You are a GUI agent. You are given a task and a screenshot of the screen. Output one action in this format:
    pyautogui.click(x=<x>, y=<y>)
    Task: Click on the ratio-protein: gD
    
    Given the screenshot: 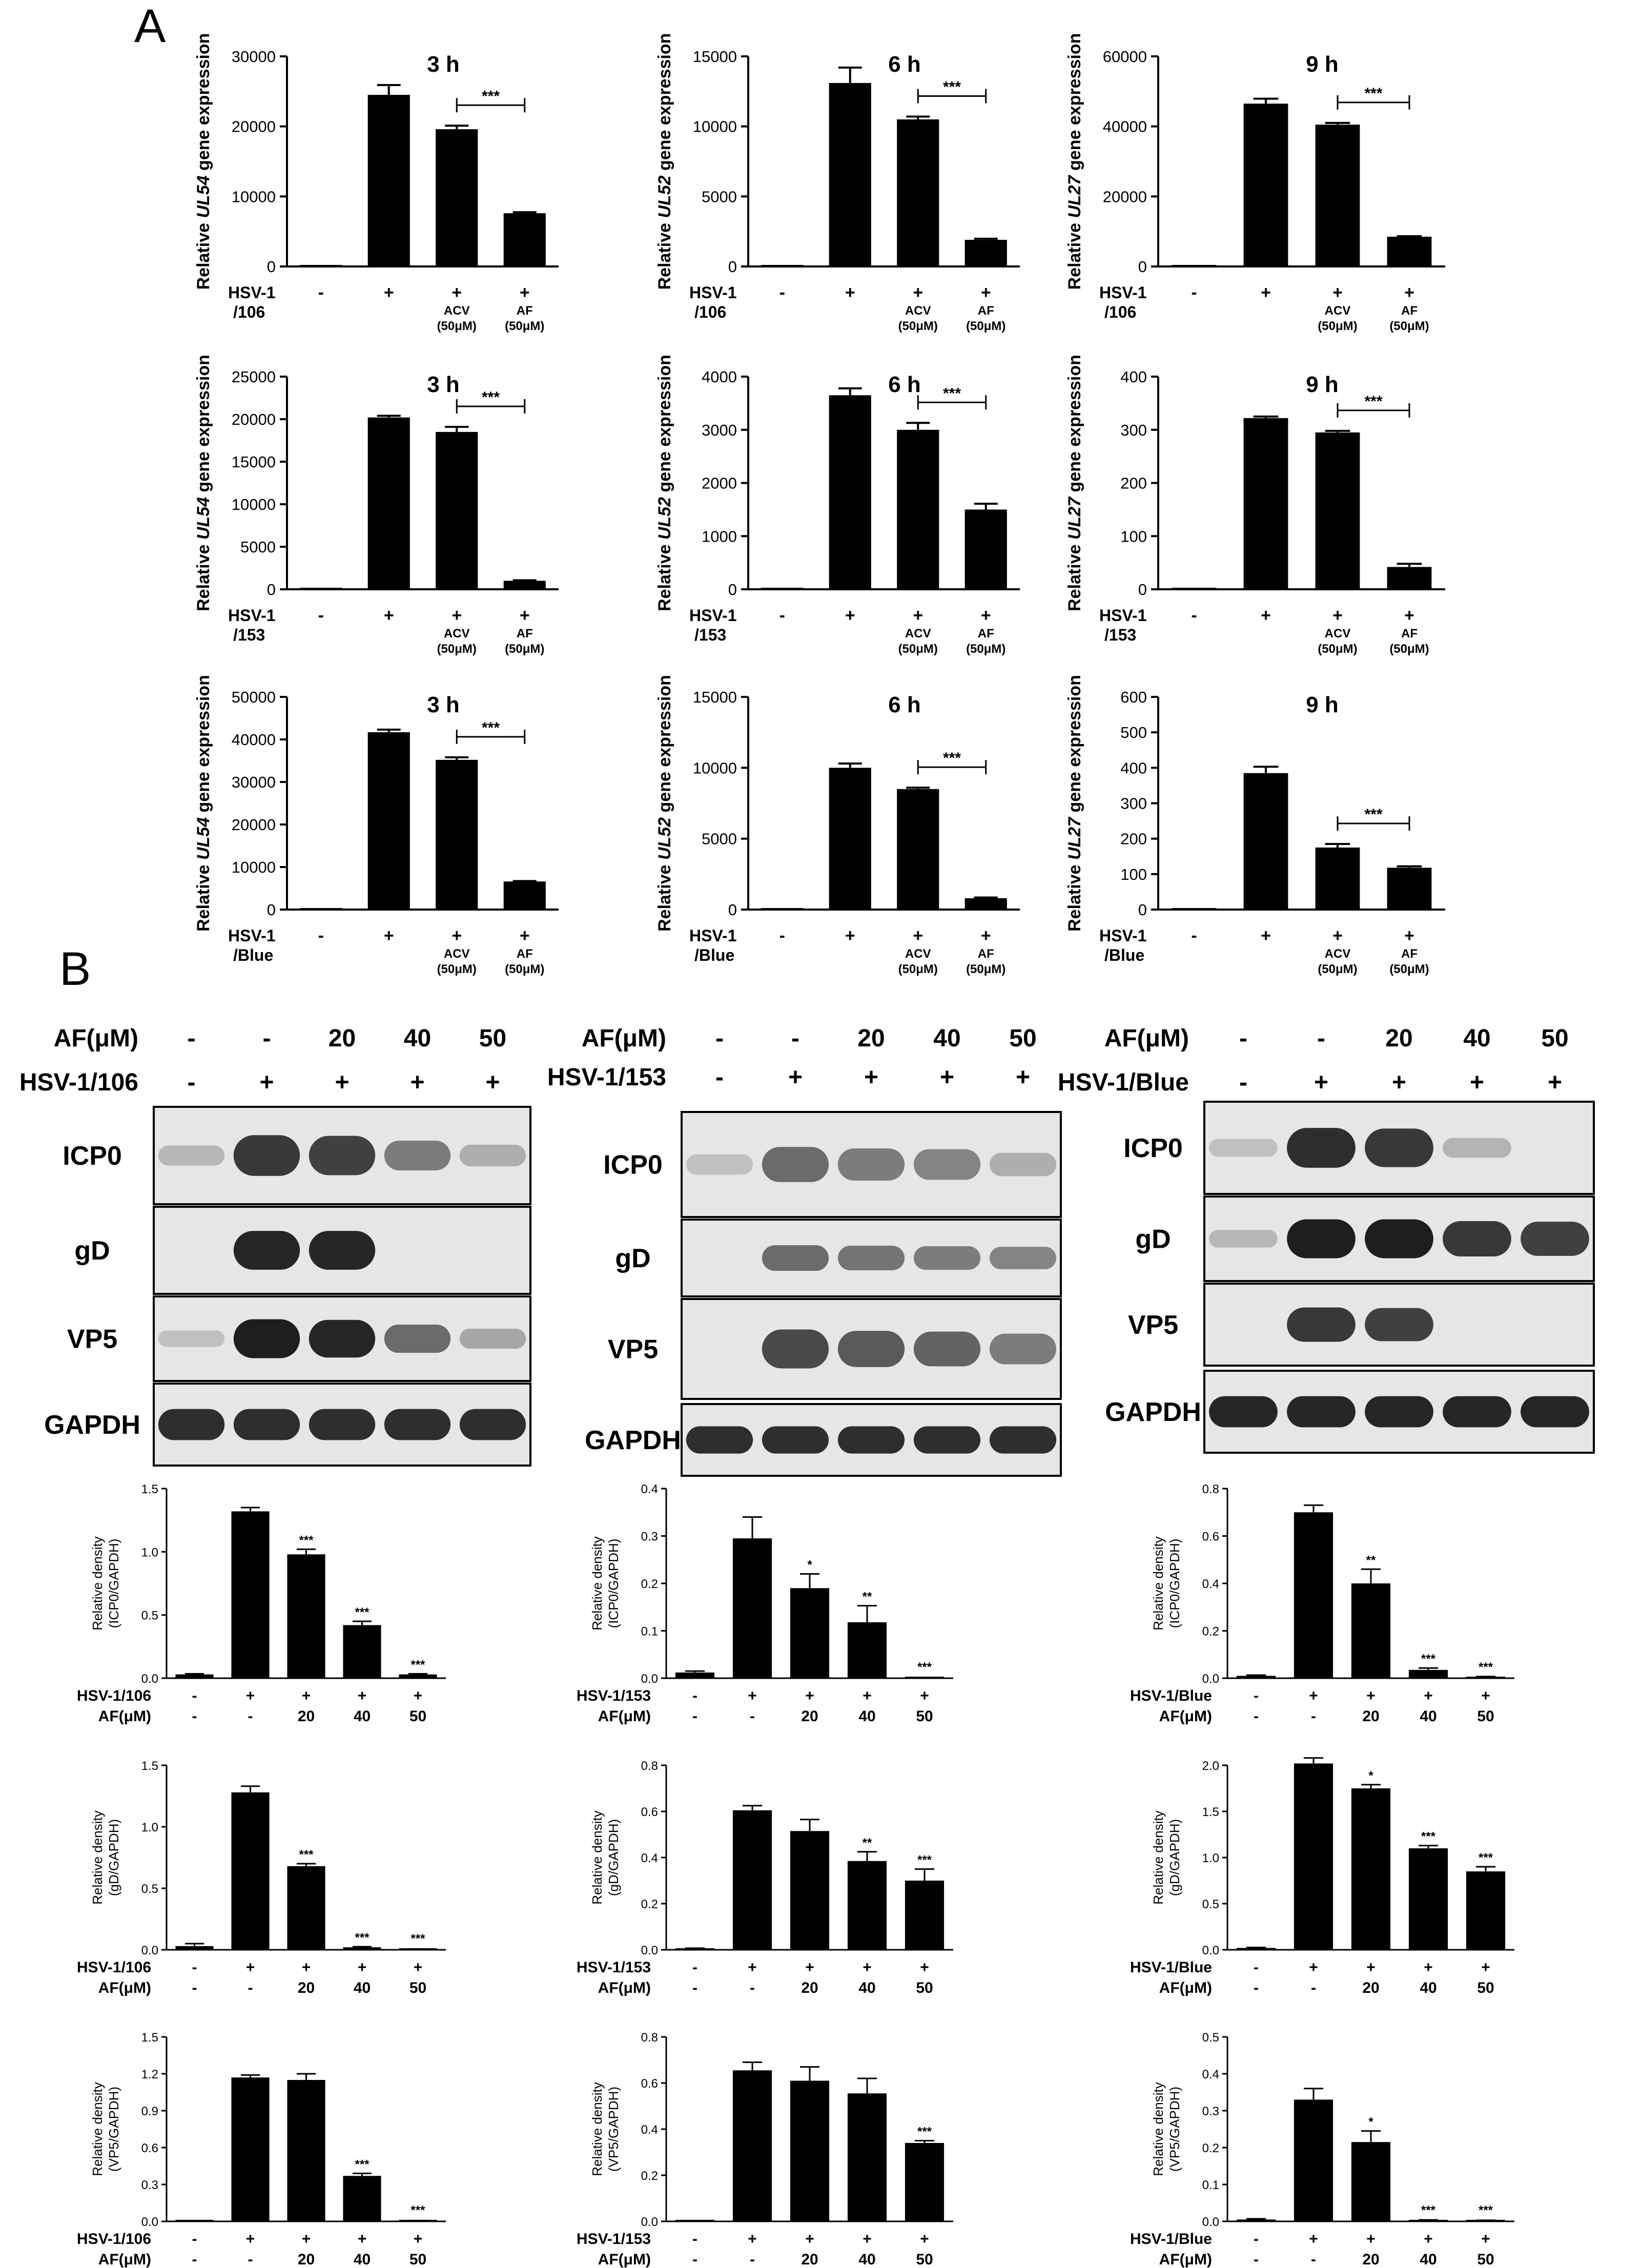 What is the action you would take?
    pyautogui.click(x=613, y=1882)
    